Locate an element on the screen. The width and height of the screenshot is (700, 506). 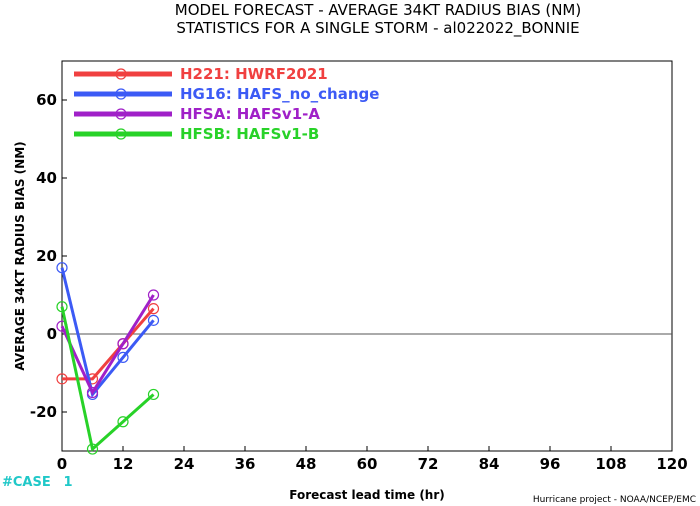
series-hfsa is located at coordinates (108, 344).